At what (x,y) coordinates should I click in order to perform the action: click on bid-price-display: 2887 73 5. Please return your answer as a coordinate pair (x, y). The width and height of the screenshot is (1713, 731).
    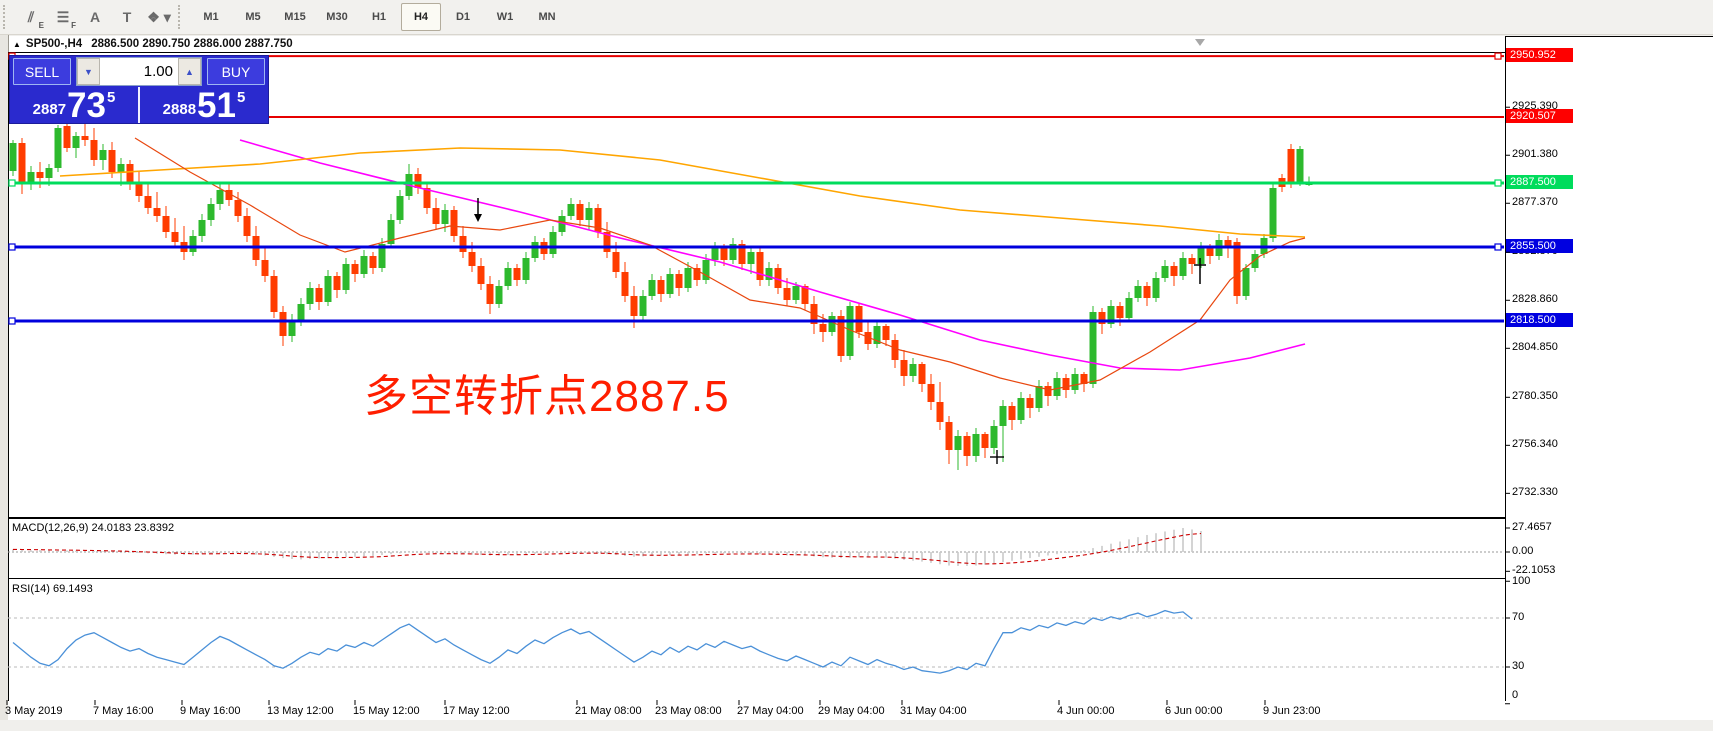
    Looking at the image, I should click on (74, 105).